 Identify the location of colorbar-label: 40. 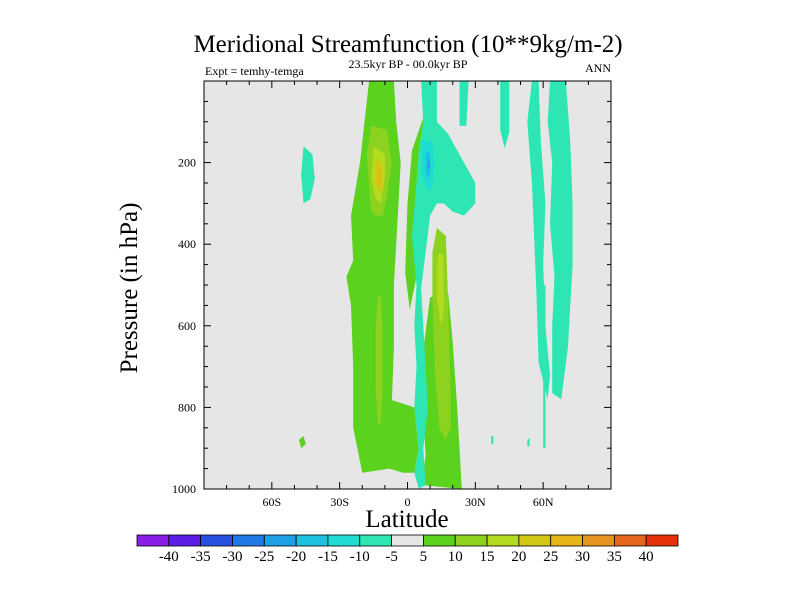
(646, 557).